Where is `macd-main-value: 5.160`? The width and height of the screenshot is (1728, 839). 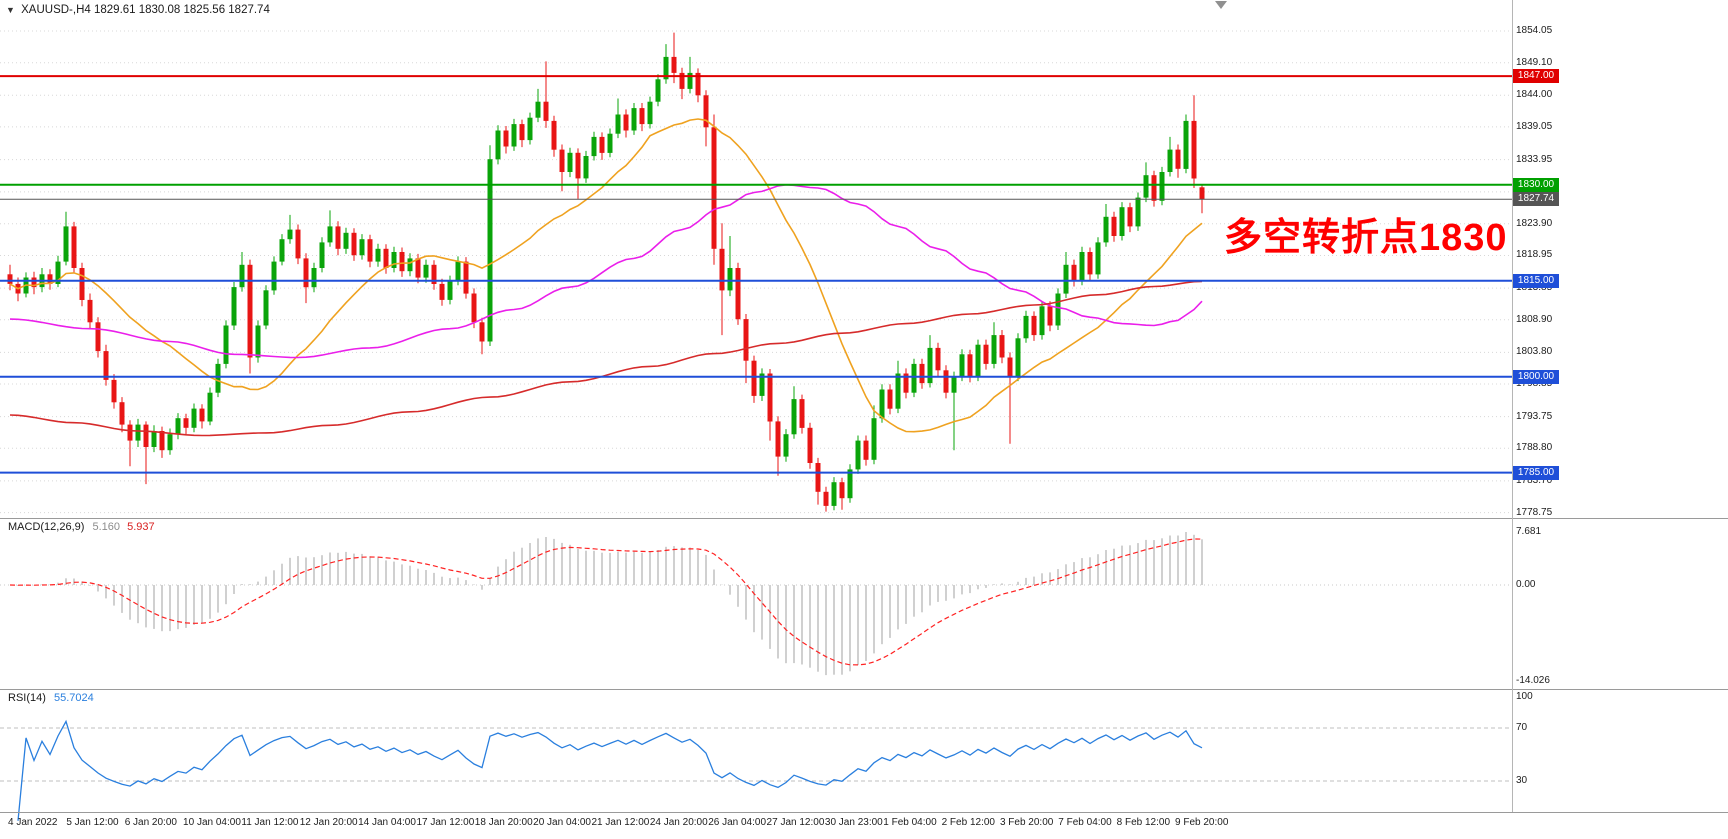 macd-main-value: 5.160 is located at coordinates (106, 527).